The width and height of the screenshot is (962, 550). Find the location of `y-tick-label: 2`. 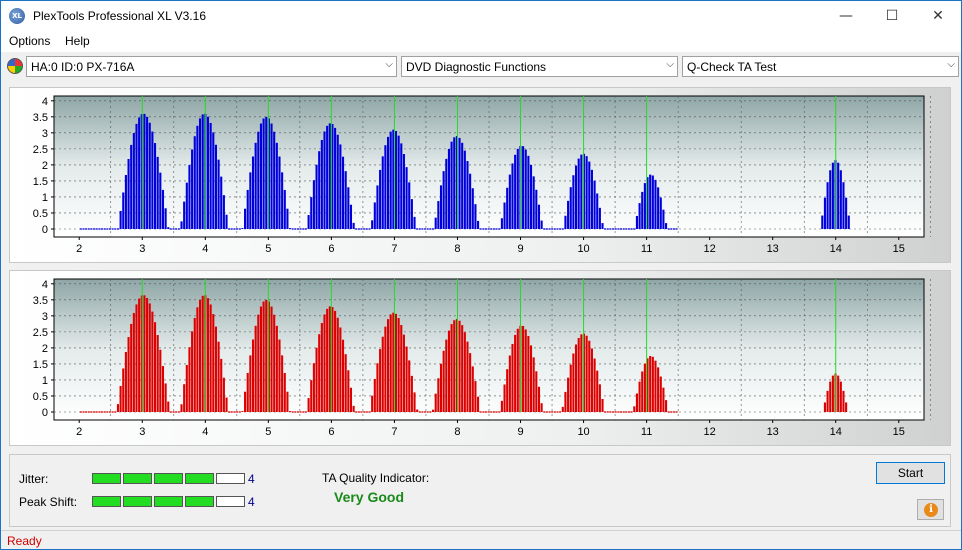

y-tick-label: 2 is located at coordinates (45, 349).